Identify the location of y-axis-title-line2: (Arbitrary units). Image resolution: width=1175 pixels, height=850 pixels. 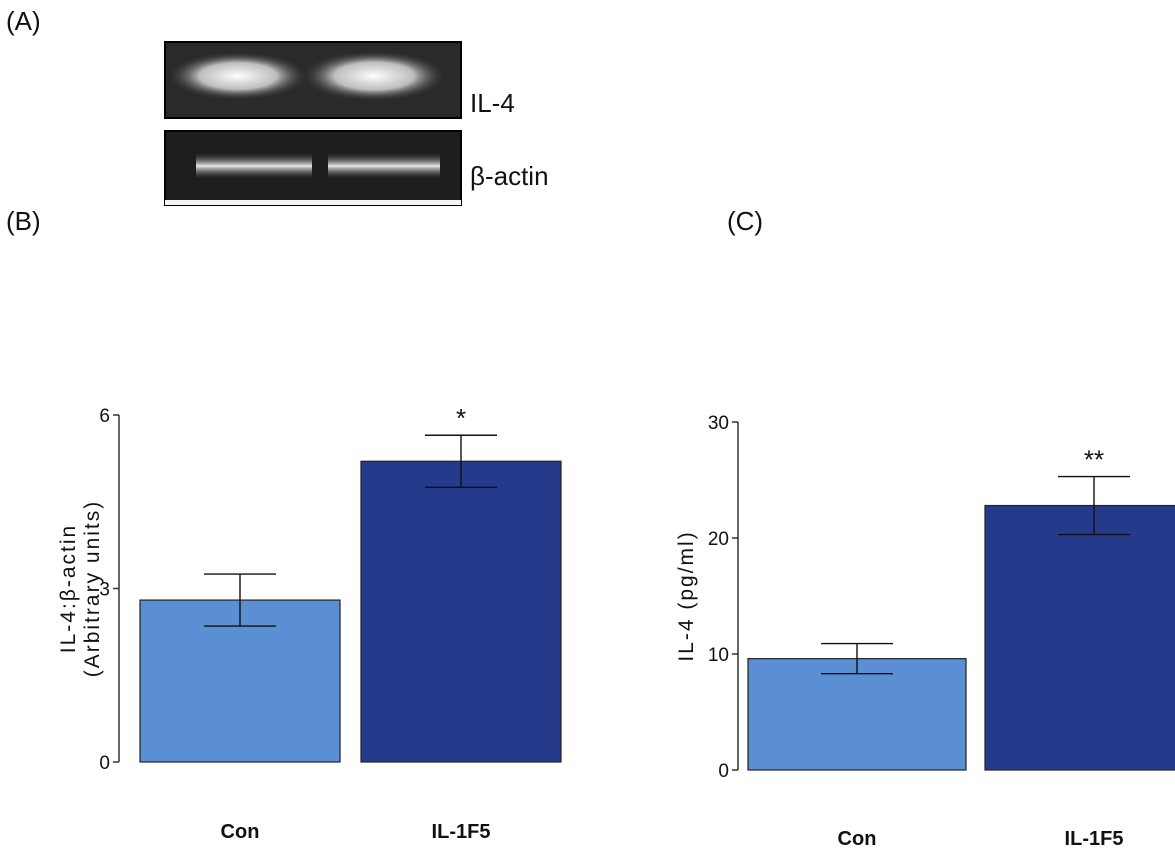
(92, 589).